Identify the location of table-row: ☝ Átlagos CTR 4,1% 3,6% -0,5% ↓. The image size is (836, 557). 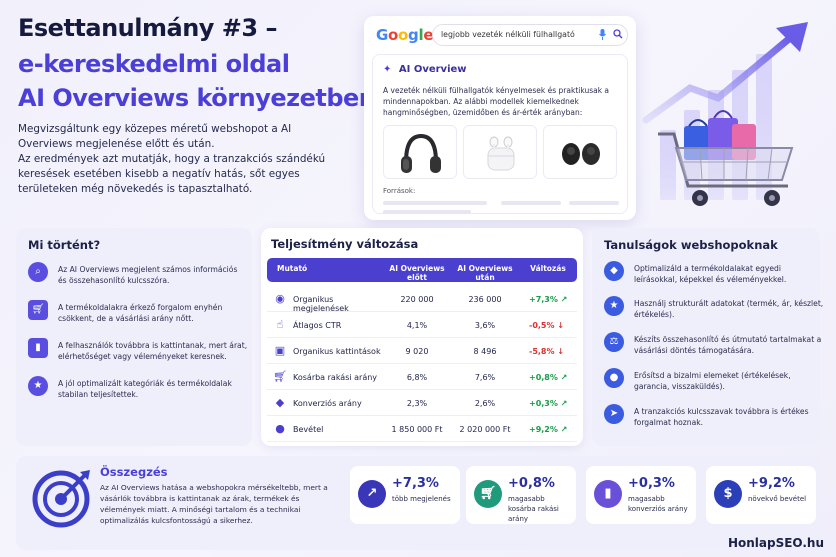
(422, 325).